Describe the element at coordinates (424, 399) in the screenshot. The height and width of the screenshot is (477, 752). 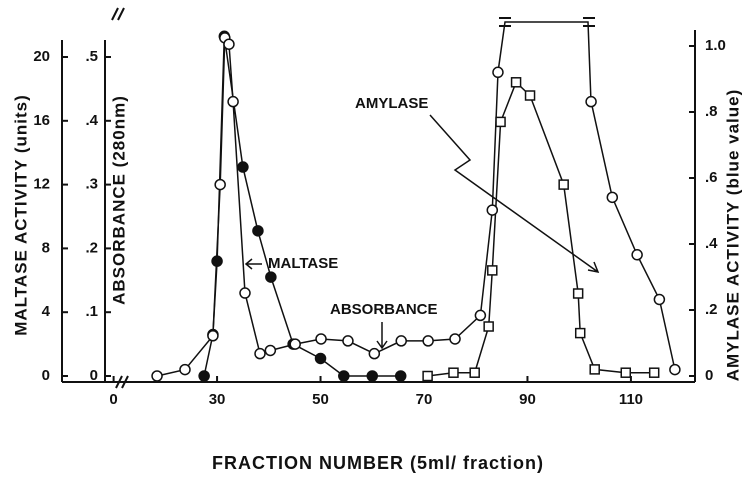
I see `x-tick-label: 70` at that location.